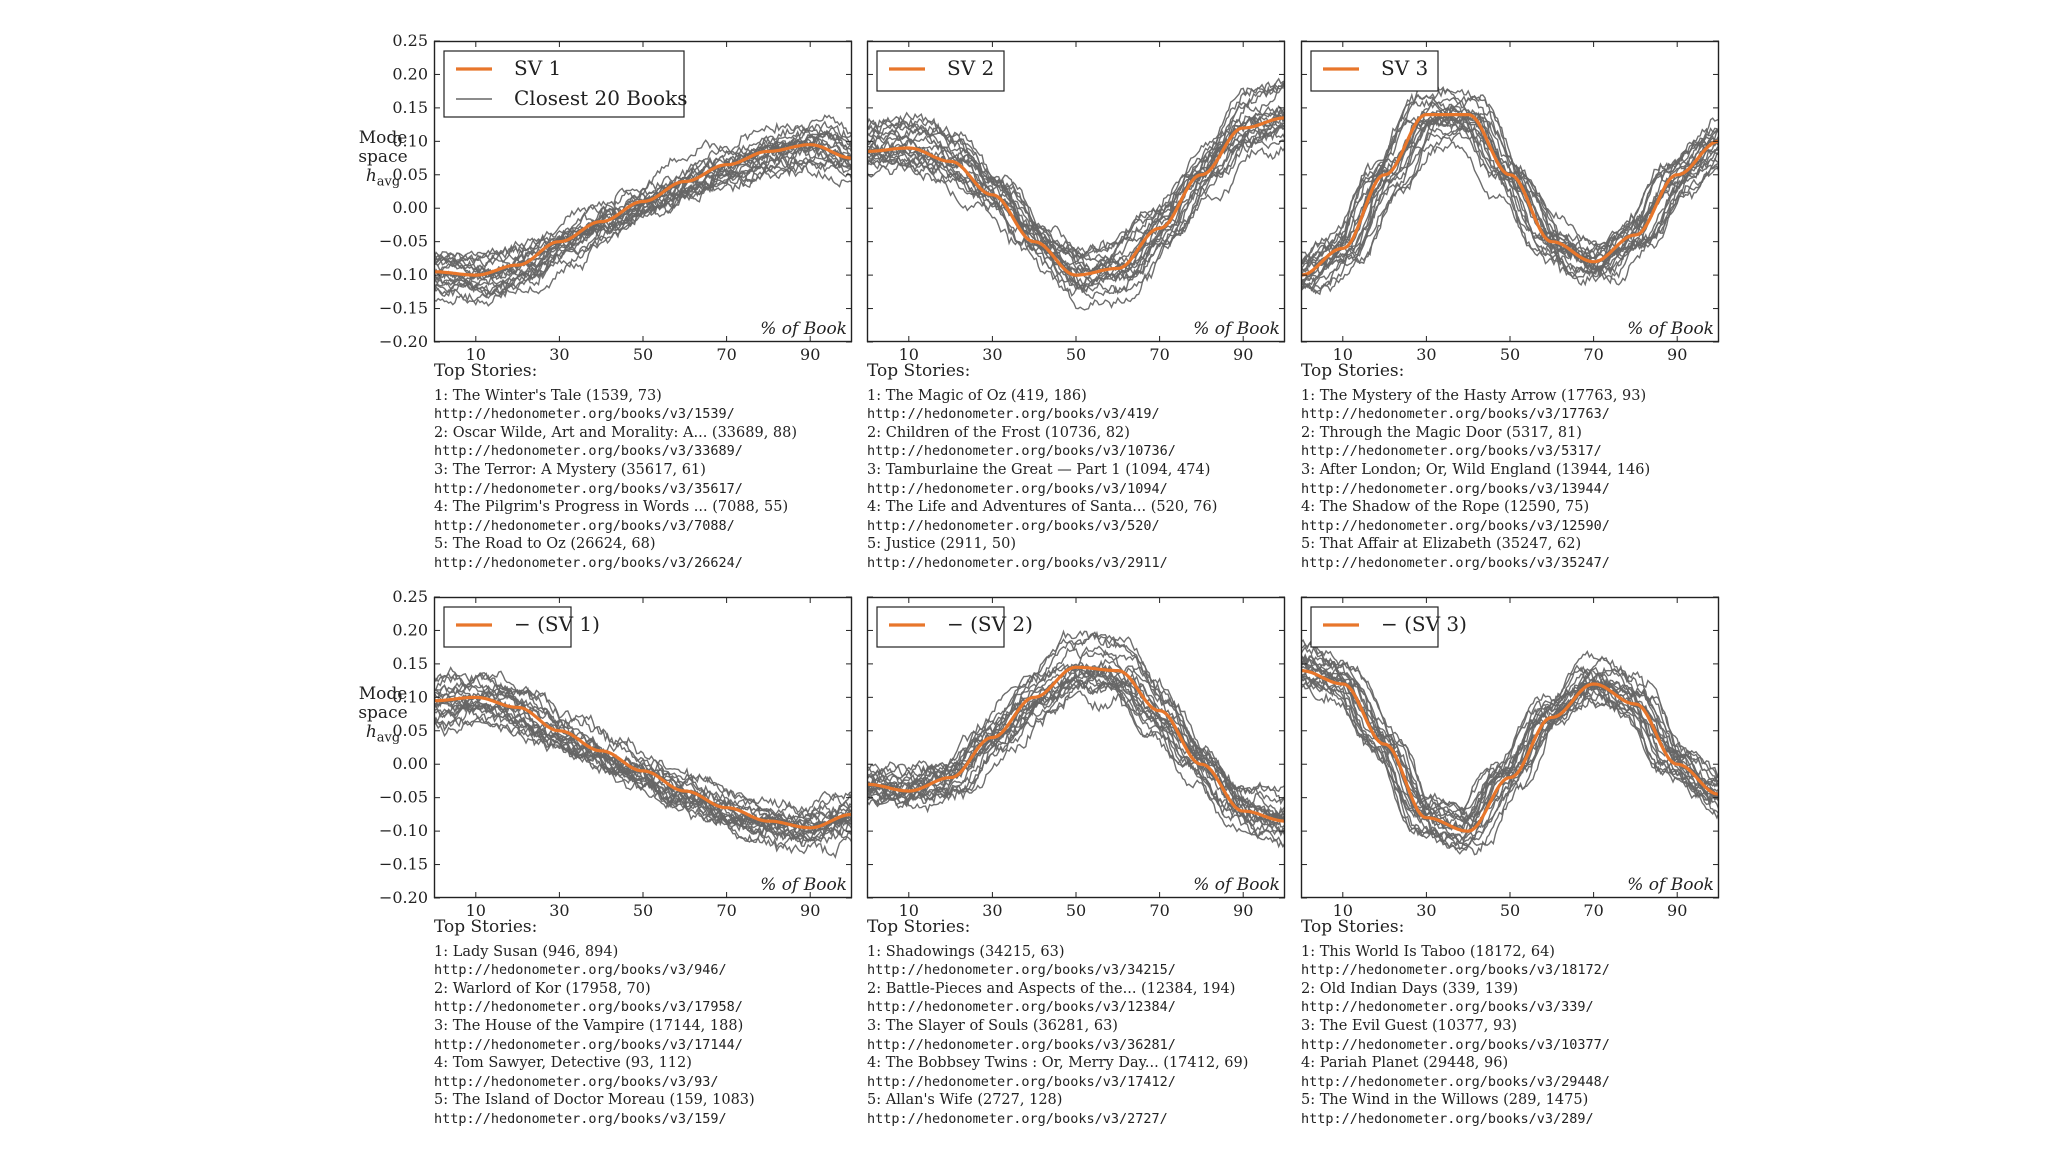 The image size is (2048, 1152). What do you see at coordinates (1017, 488) in the screenshot?
I see `story-url: http://hedonometer.org/books/v3/1094/` at bounding box center [1017, 488].